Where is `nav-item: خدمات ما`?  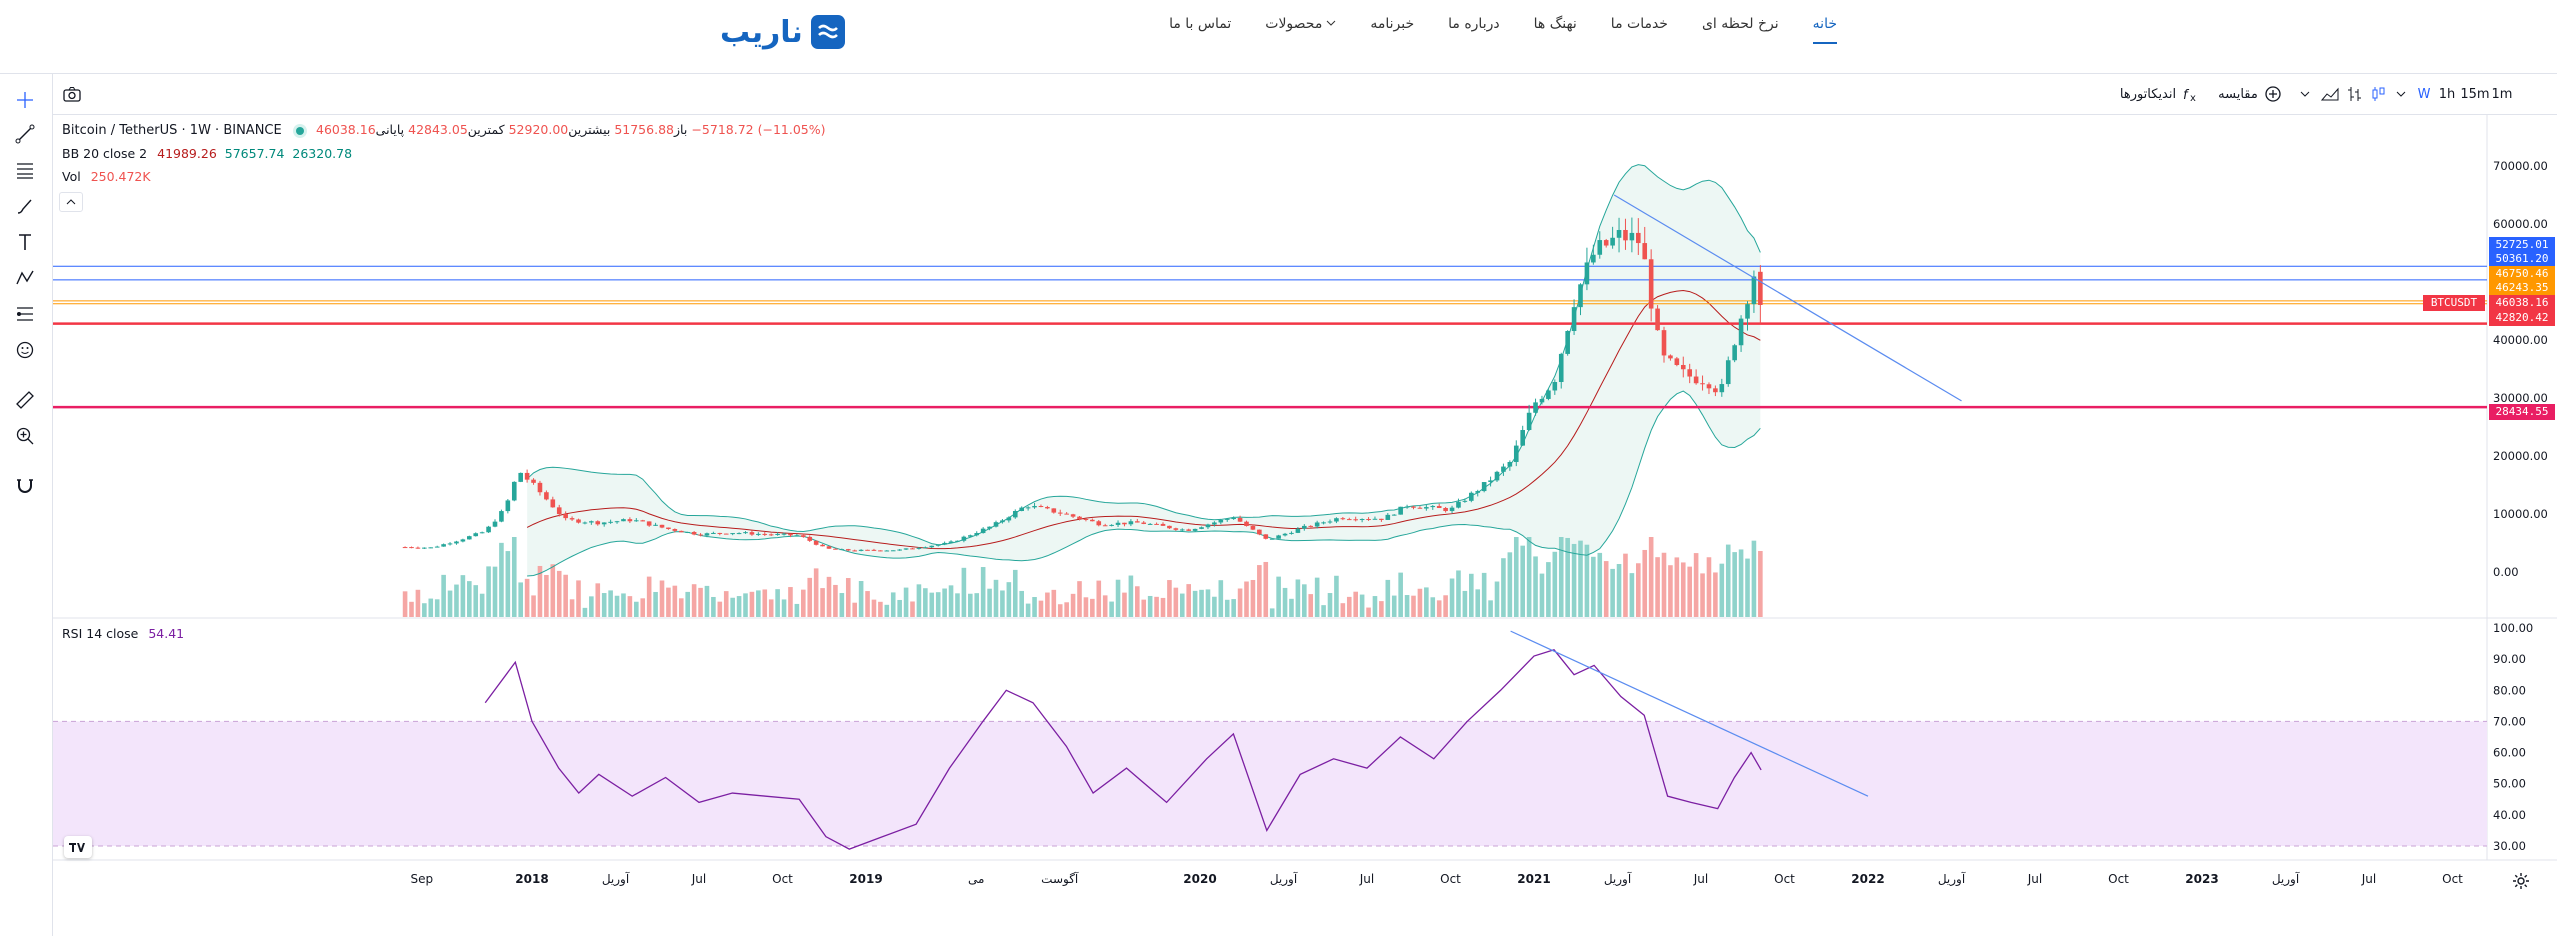
nav-item: خدمات ما is located at coordinates (1639, 24).